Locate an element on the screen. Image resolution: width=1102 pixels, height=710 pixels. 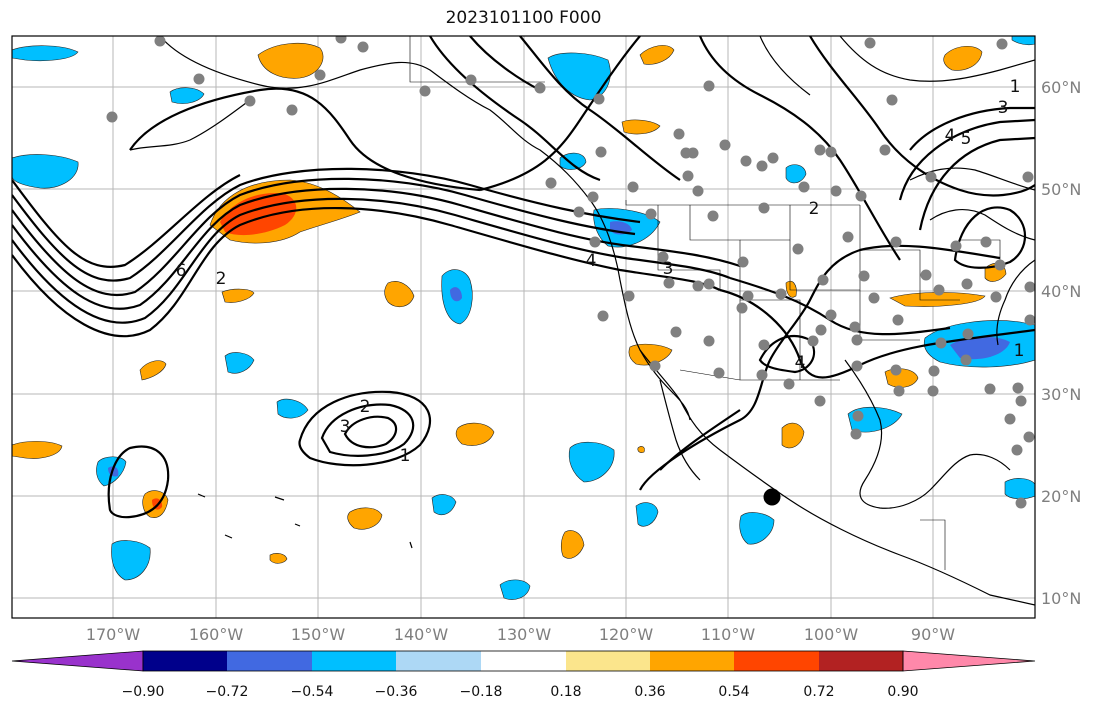
colorbar-tick-label: 0.18 is located at coordinates (565, 692).